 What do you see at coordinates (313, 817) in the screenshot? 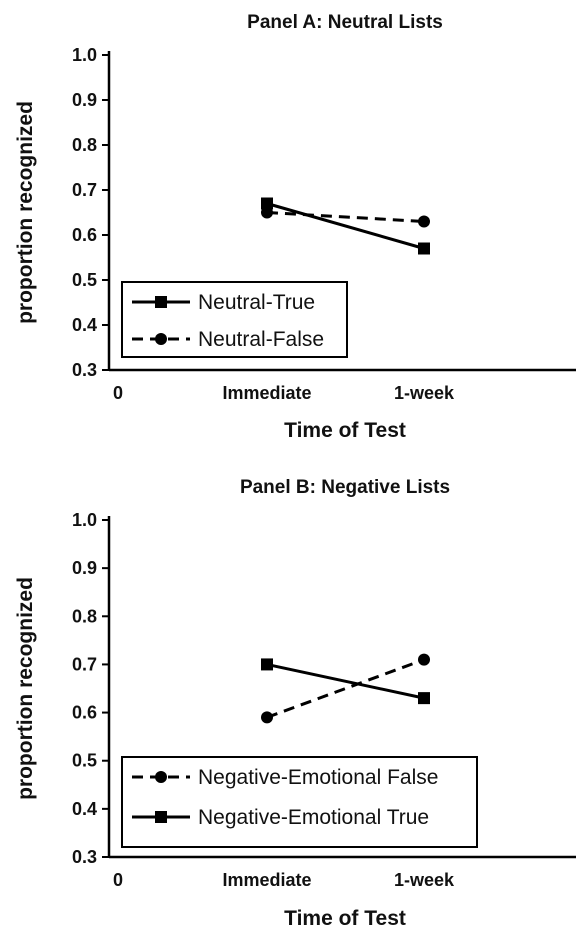
I see `legend-label: Negative-Emotional True` at bounding box center [313, 817].